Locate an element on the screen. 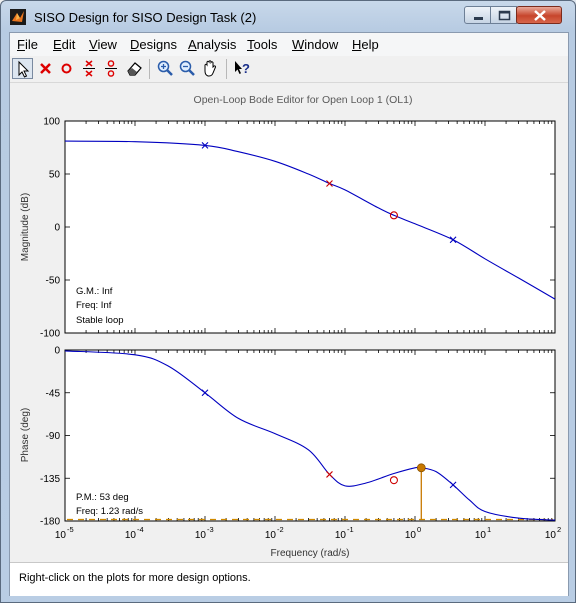 The image size is (576, 603). menu-window: Window is located at coordinates (315, 44).